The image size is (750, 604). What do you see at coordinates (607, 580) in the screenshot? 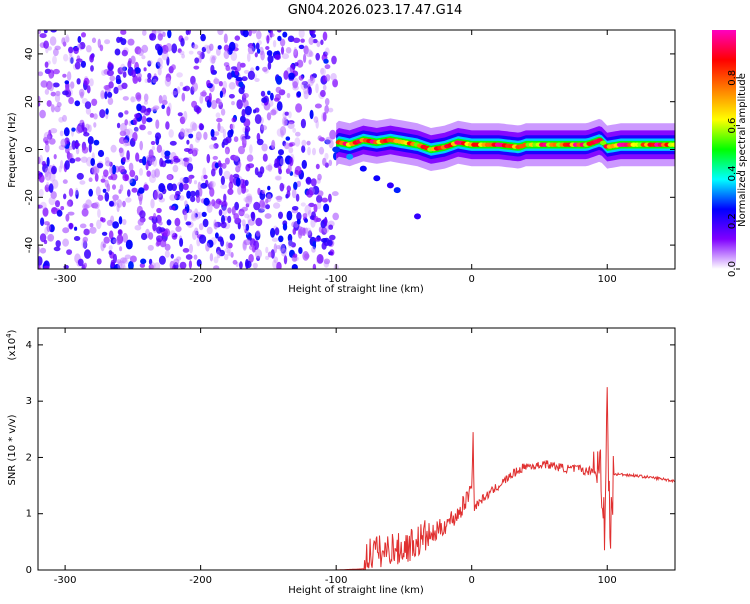
I see `snr-x-tick-label: 100` at bounding box center [607, 580].